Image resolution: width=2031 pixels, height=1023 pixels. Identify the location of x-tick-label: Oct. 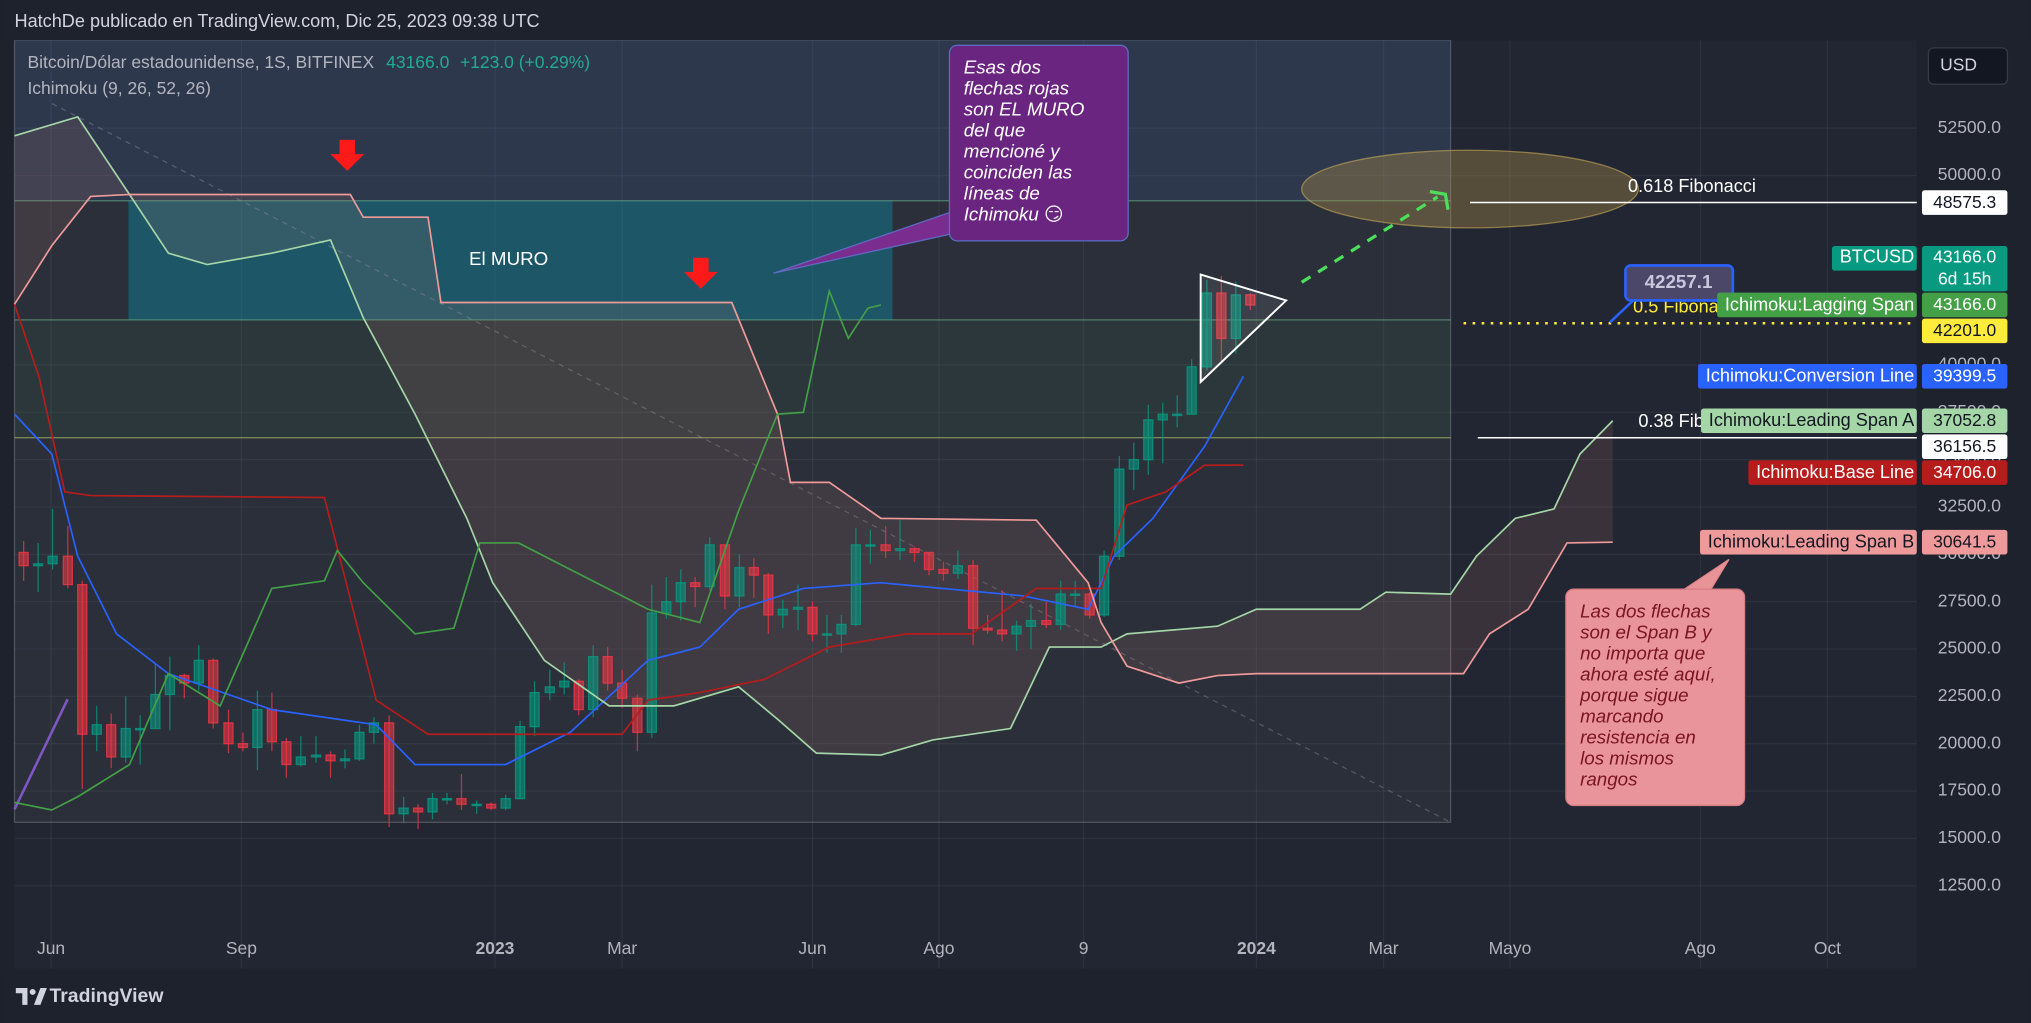
(1827, 948).